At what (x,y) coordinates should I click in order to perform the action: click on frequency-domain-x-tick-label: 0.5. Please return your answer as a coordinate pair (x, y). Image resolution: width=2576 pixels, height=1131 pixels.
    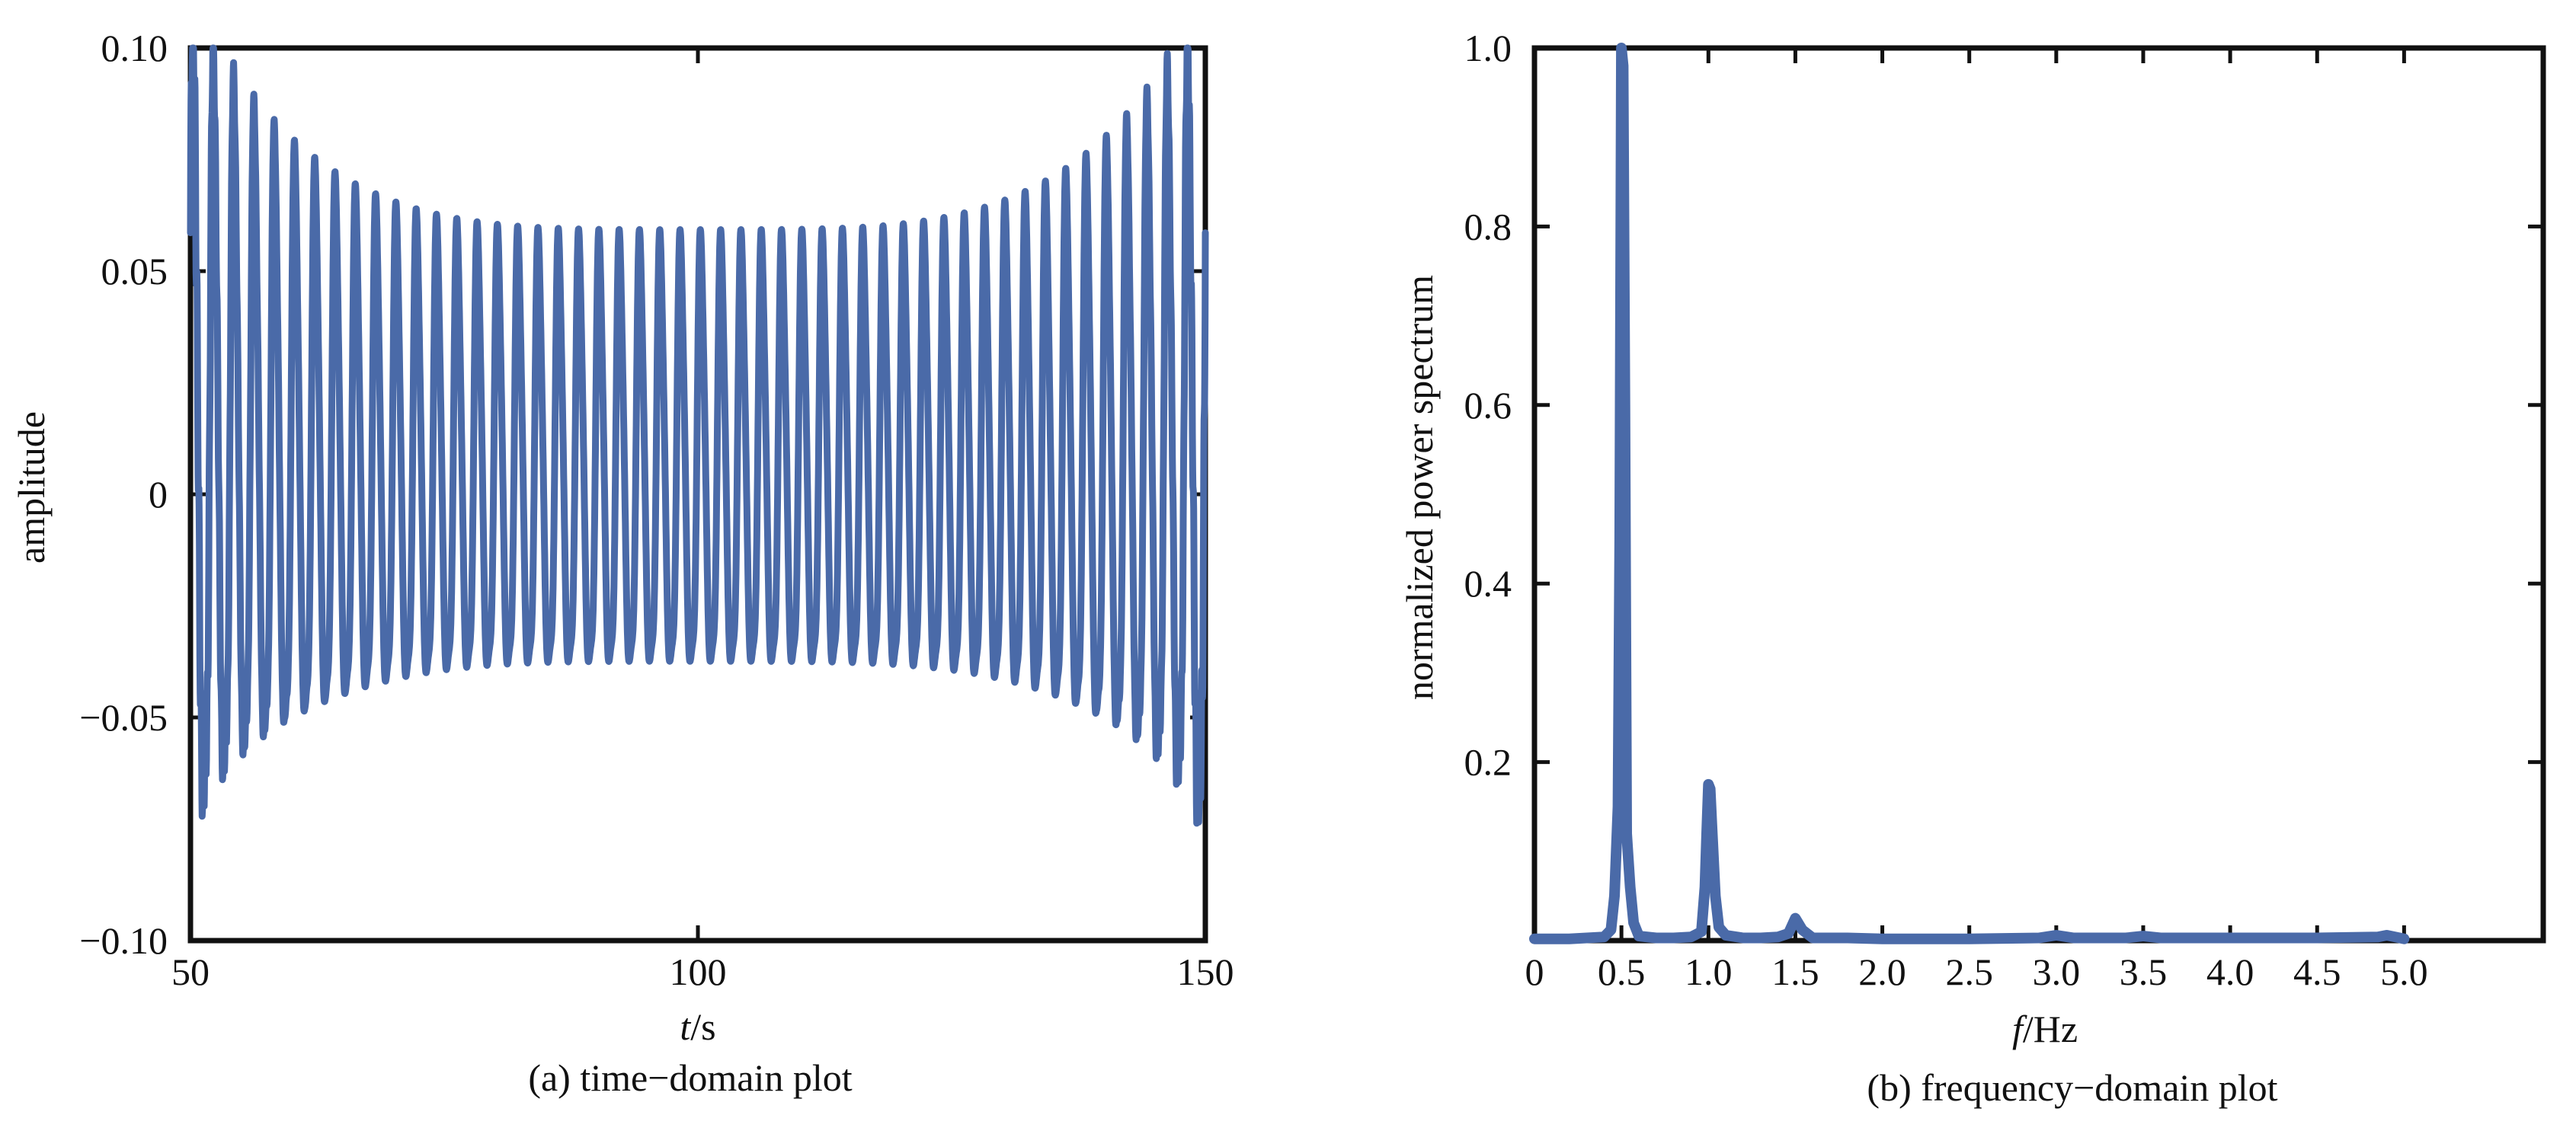
    Looking at the image, I should click on (1622, 971).